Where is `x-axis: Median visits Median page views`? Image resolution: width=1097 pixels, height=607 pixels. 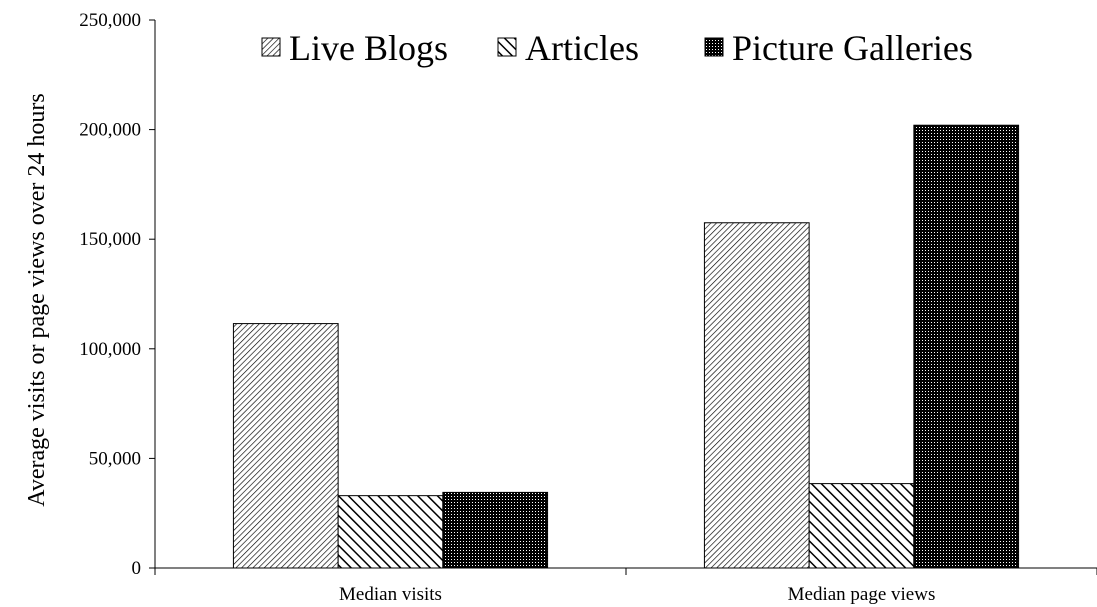 x-axis: Median visits Median page views is located at coordinates (625, 586).